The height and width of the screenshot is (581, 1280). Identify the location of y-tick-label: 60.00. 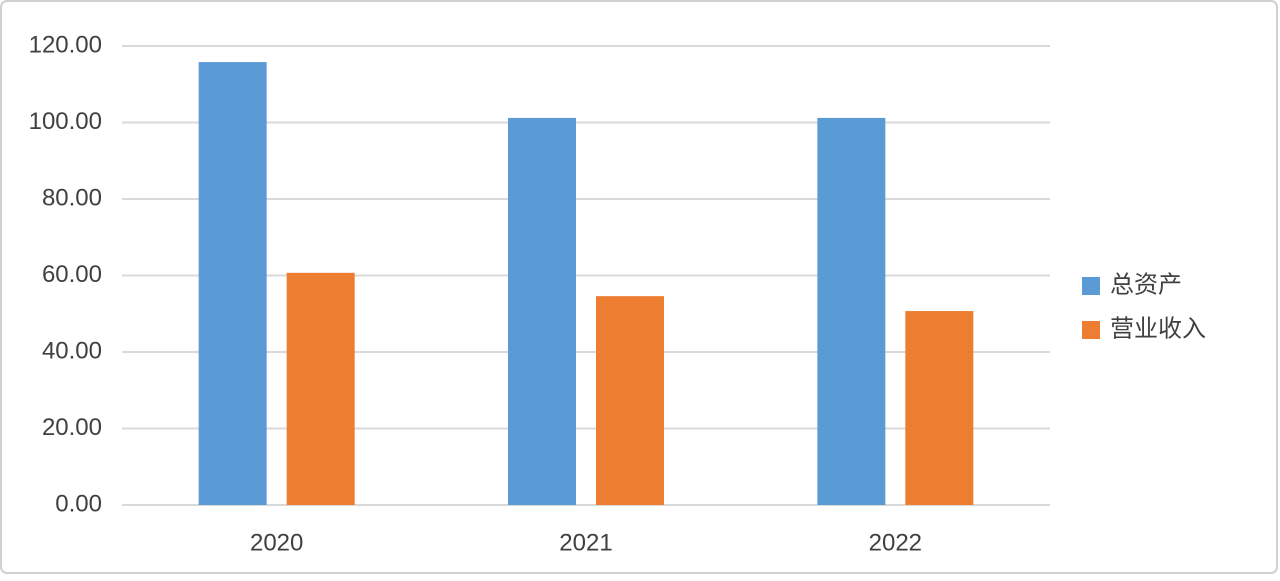
(72, 274).